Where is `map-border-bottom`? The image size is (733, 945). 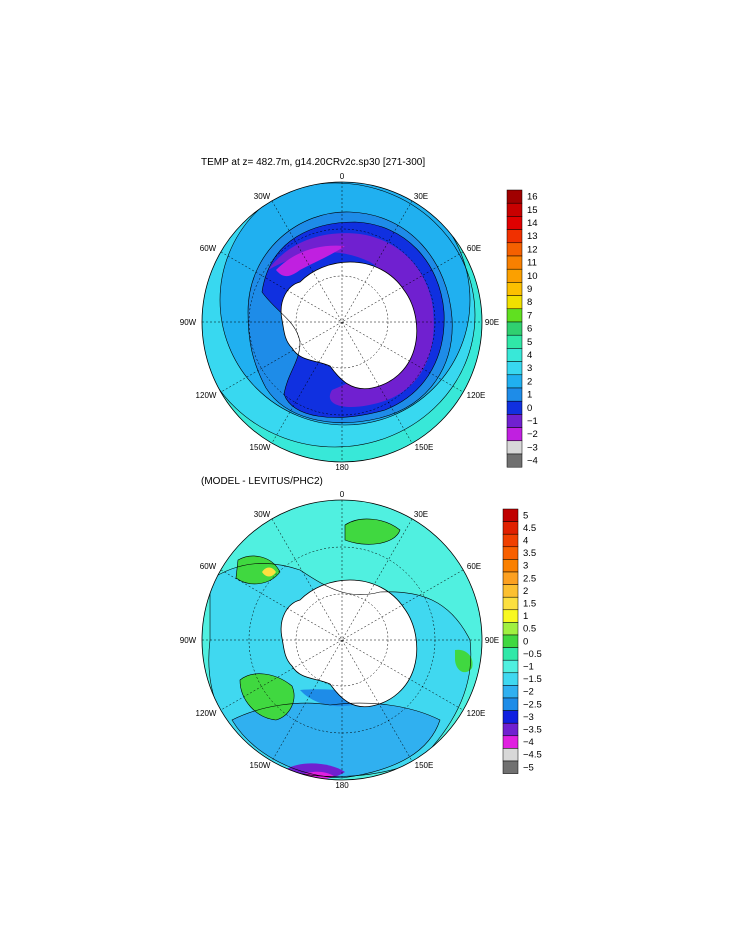 map-border-bottom is located at coordinates (342, 640).